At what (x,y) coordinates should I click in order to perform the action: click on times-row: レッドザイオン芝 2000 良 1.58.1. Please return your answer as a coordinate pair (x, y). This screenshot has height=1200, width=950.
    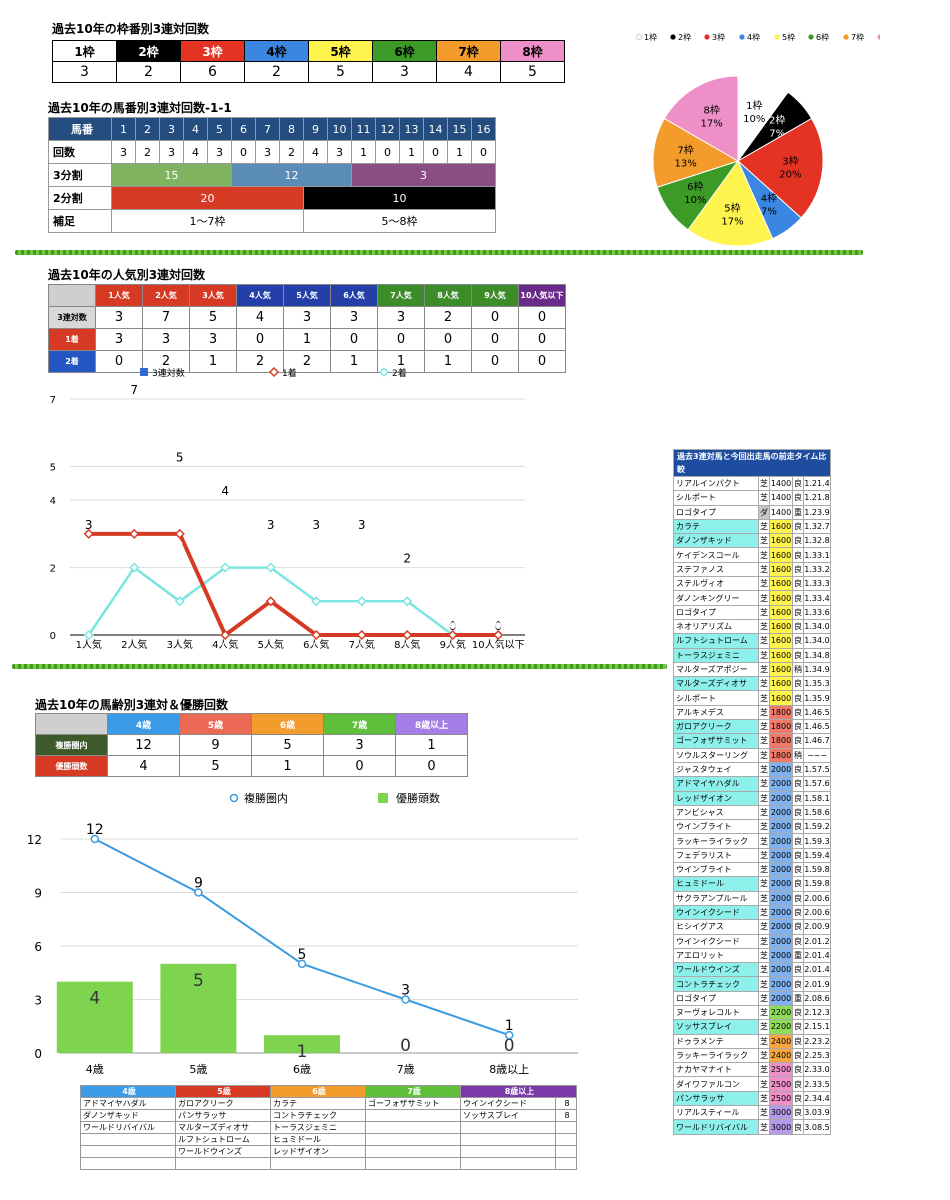
    Looking at the image, I should click on (752, 798).